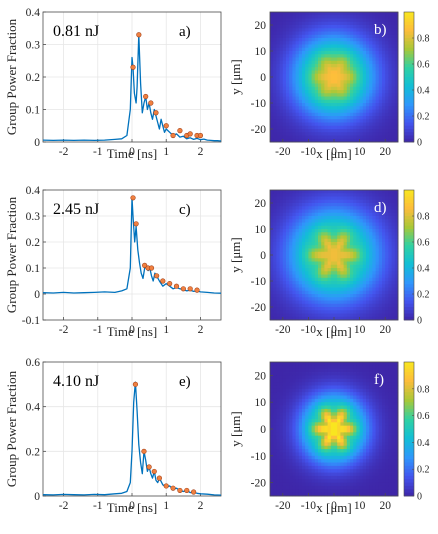 The height and width of the screenshot is (534, 438). I want to click on y-tick-label: -10, so click(259, 282).